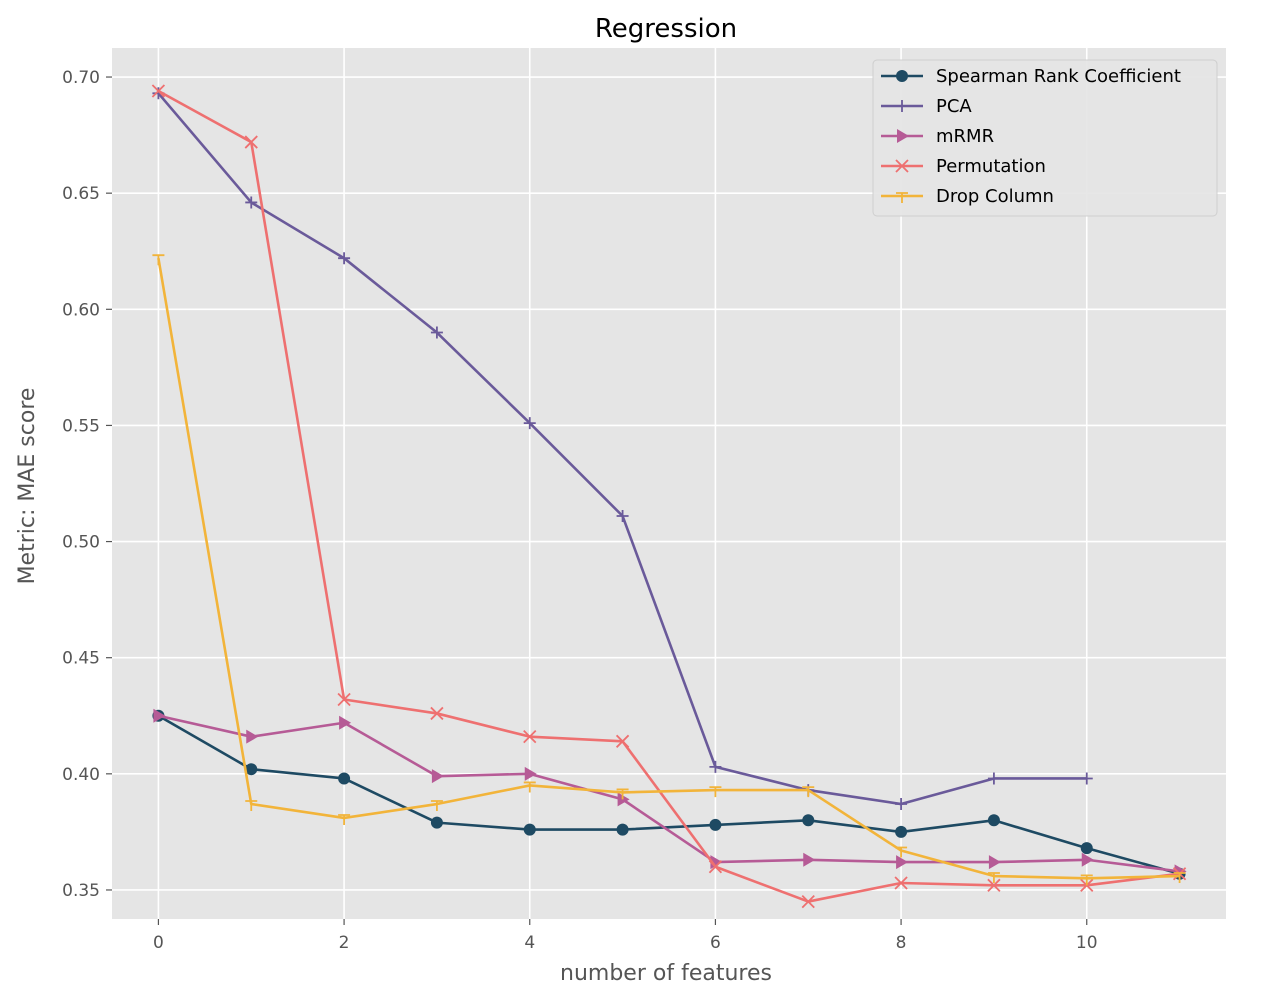 This screenshot has height=1006, width=1266. I want to click on legend-label: Drop Column, so click(995, 196).